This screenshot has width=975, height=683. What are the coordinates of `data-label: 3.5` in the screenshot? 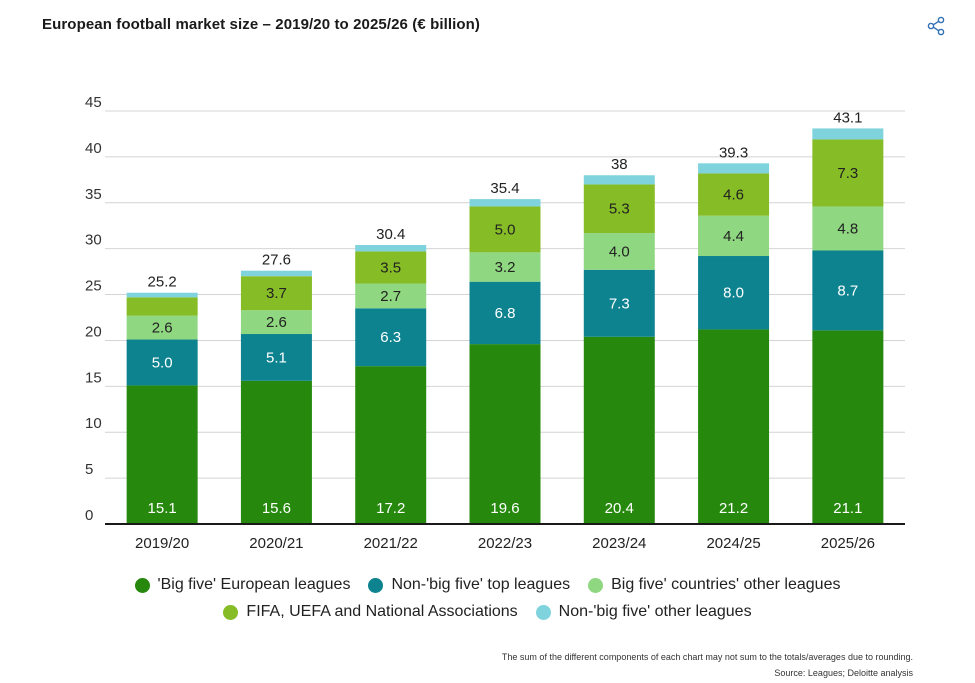 It's located at (390, 267).